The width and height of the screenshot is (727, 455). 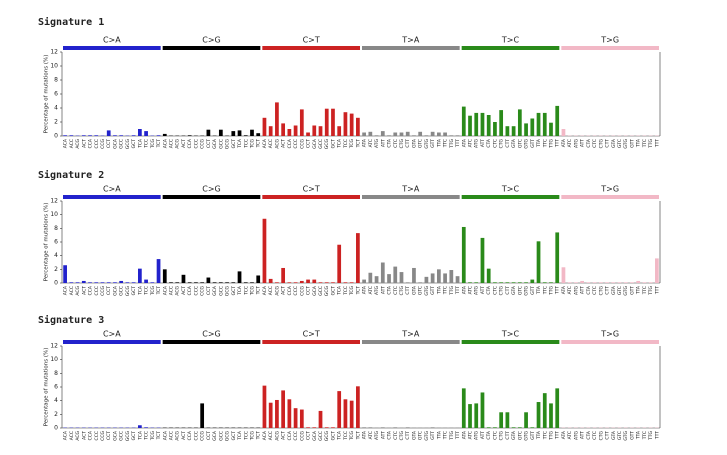 I want to click on x-tick-label: GTT, so click(x=433, y=290).